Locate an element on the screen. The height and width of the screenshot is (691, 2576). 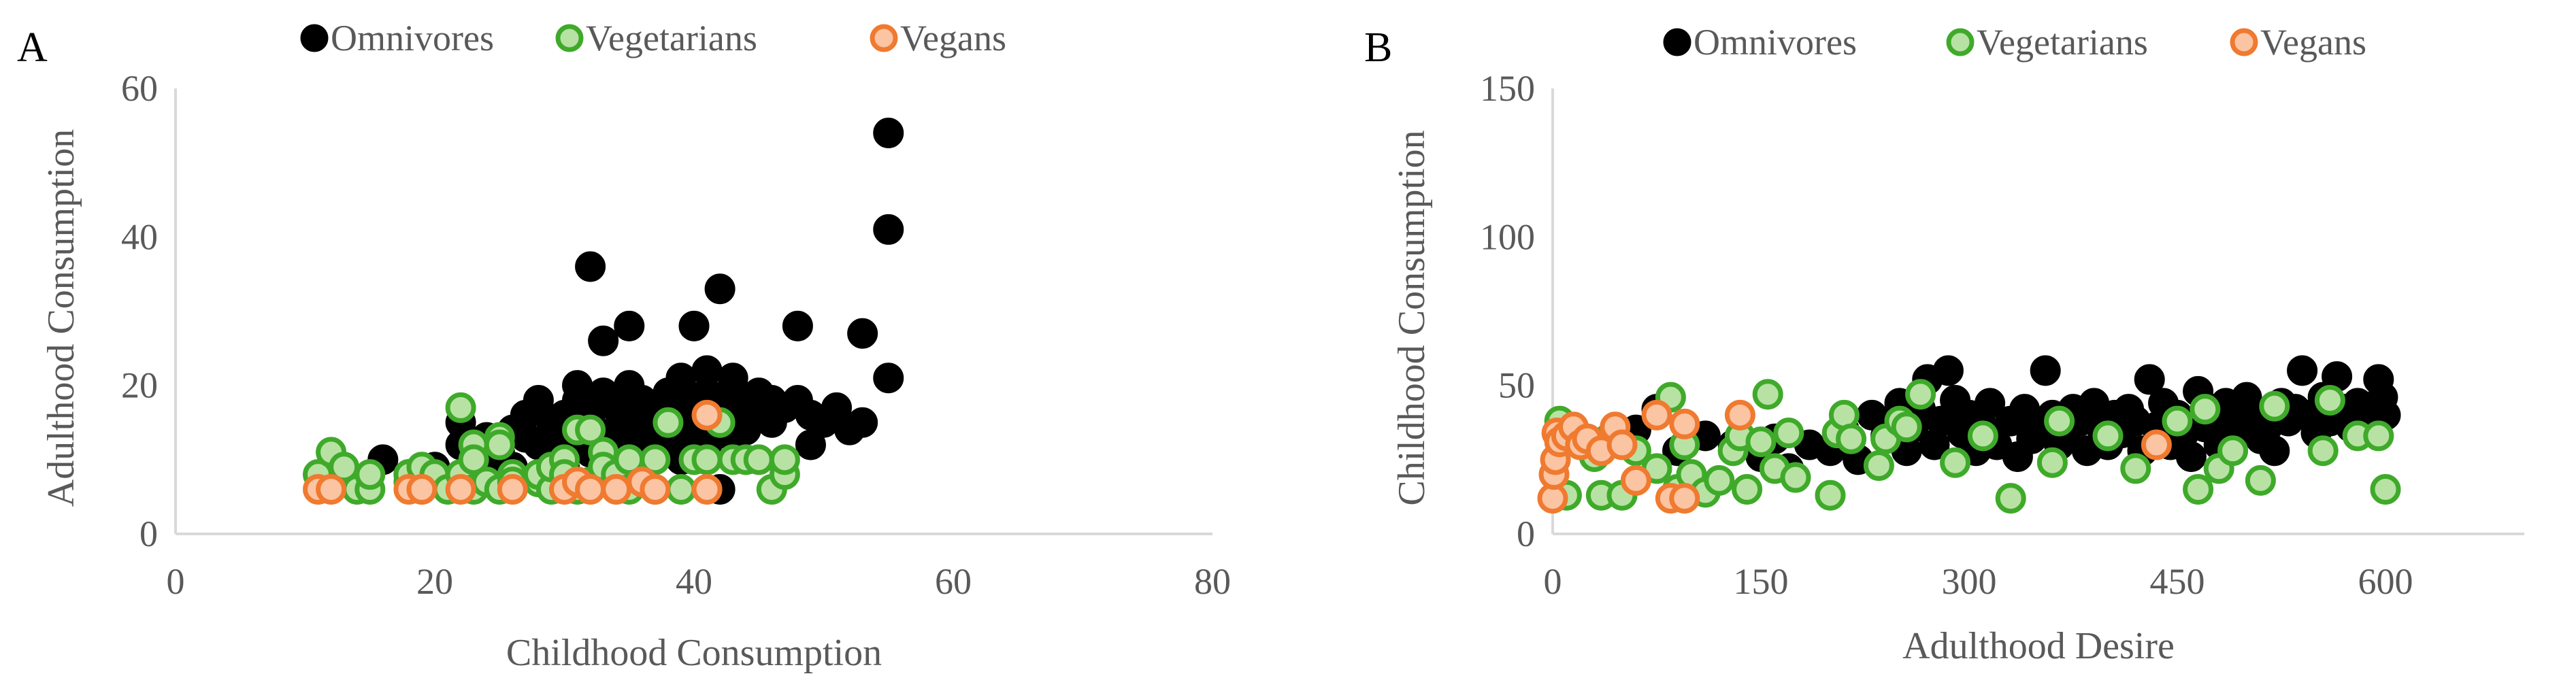
y-tick-label: 60 is located at coordinates (140, 88).